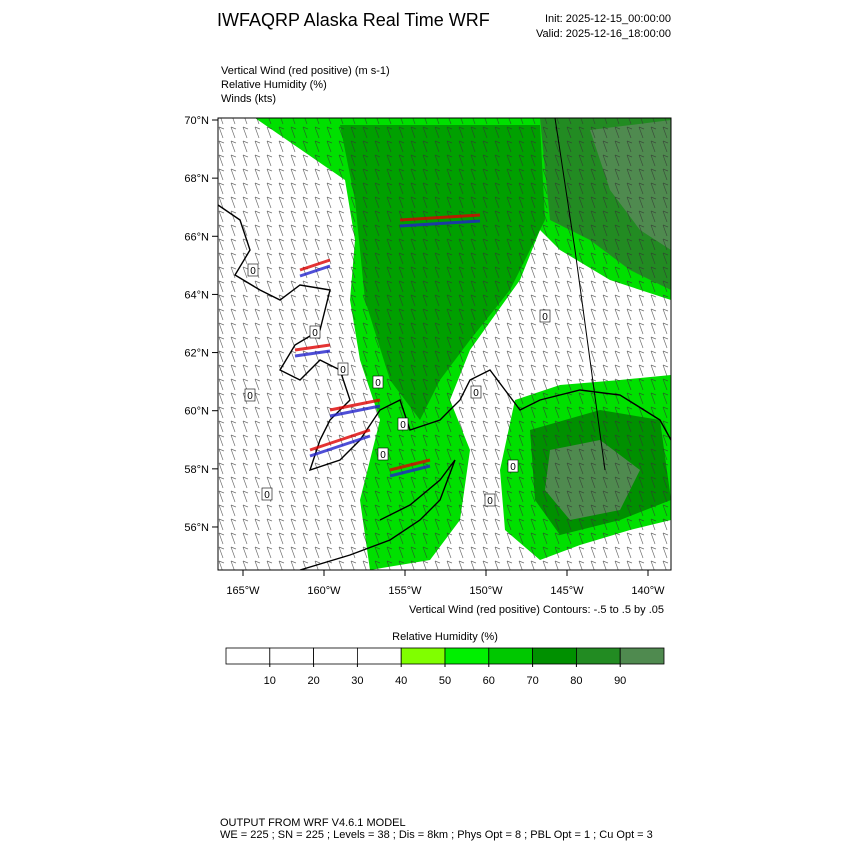 The height and width of the screenshot is (855, 850). What do you see at coordinates (196, 295) in the screenshot?
I see `lat-tick-label: 64°N` at bounding box center [196, 295].